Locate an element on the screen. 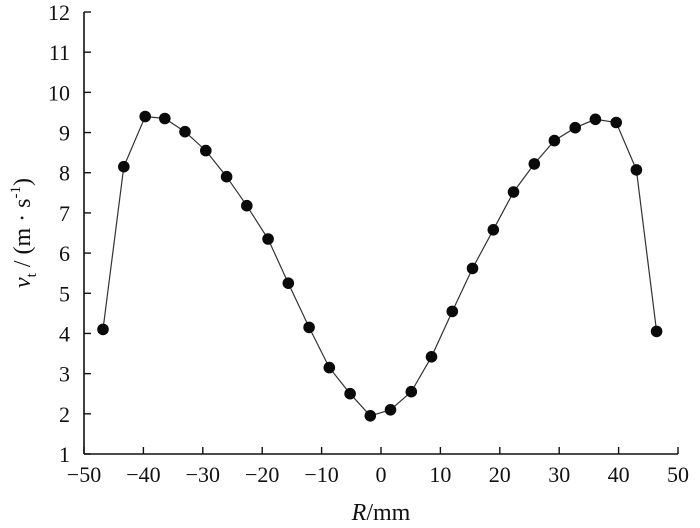 Image resolution: width=700 pixels, height=528 pixels. x-tick-label: 30 is located at coordinates (559, 474).